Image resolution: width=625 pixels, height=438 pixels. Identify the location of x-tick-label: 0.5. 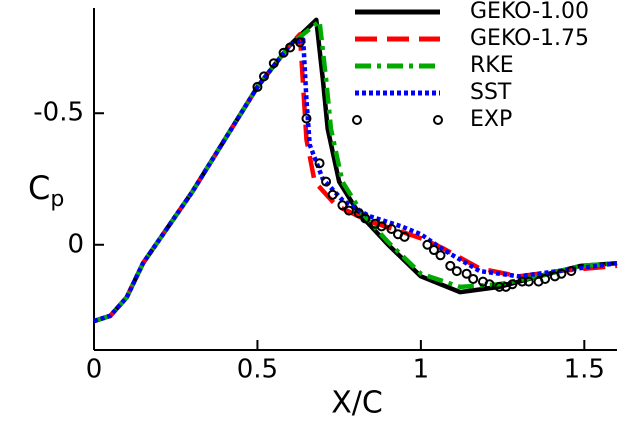
(257, 370).